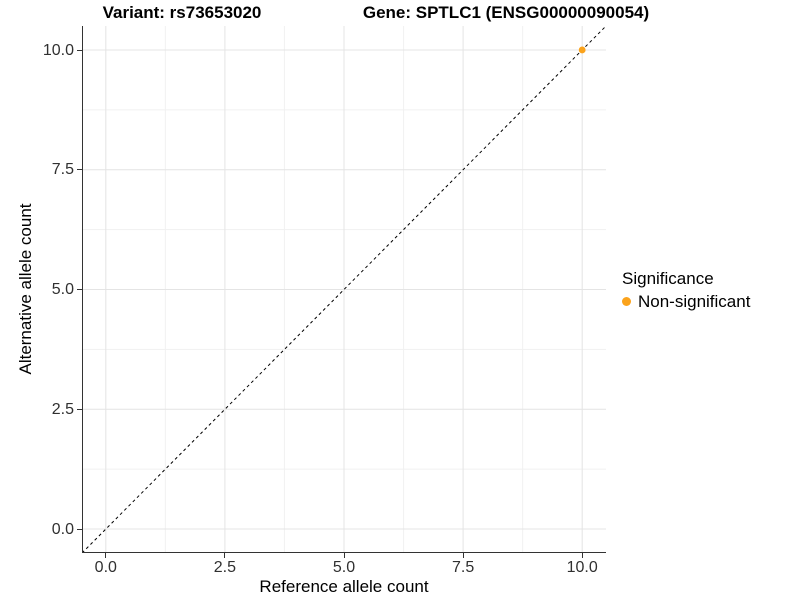 This screenshot has height=600, width=800. Describe the element at coordinates (344, 586) in the screenshot. I see `x-axis-title: Reference allele count` at that location.